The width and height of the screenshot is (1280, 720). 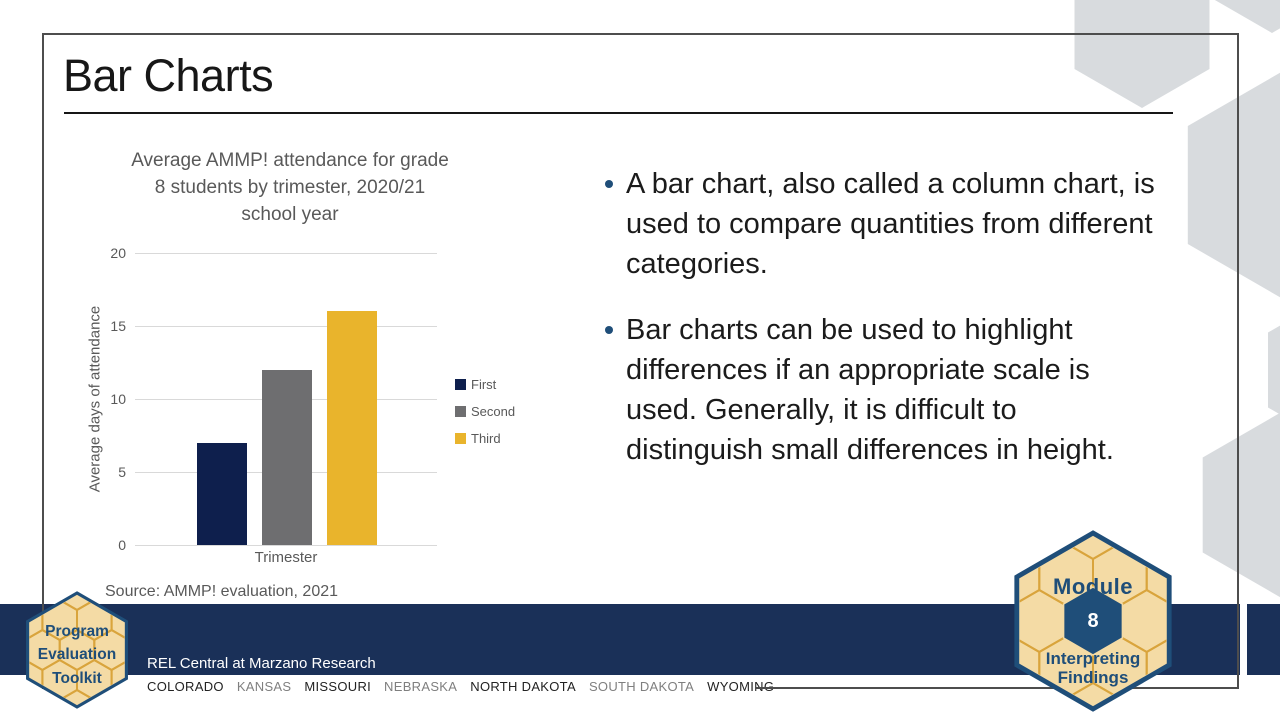 What do you see at coordinates (1093, 677) in the screenshot?
I see `module-subtitle: Findings` at bounding box center [1093, 677].